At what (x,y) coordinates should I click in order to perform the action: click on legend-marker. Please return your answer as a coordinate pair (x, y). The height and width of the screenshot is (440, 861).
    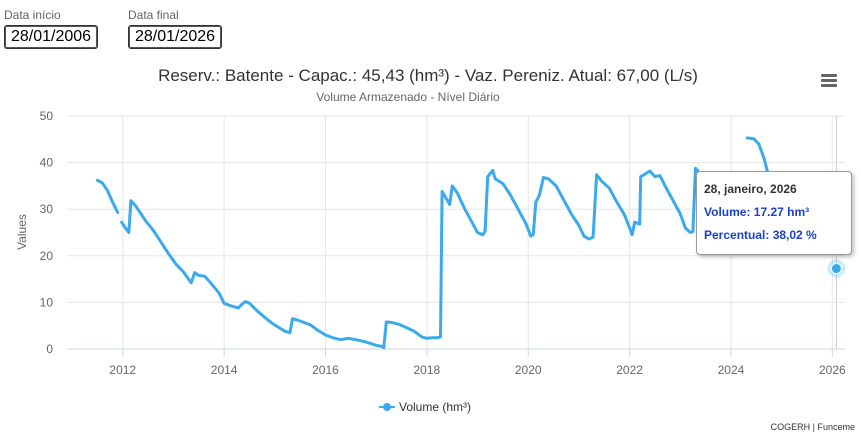
    Looking at the image, I should click on (387, 407).